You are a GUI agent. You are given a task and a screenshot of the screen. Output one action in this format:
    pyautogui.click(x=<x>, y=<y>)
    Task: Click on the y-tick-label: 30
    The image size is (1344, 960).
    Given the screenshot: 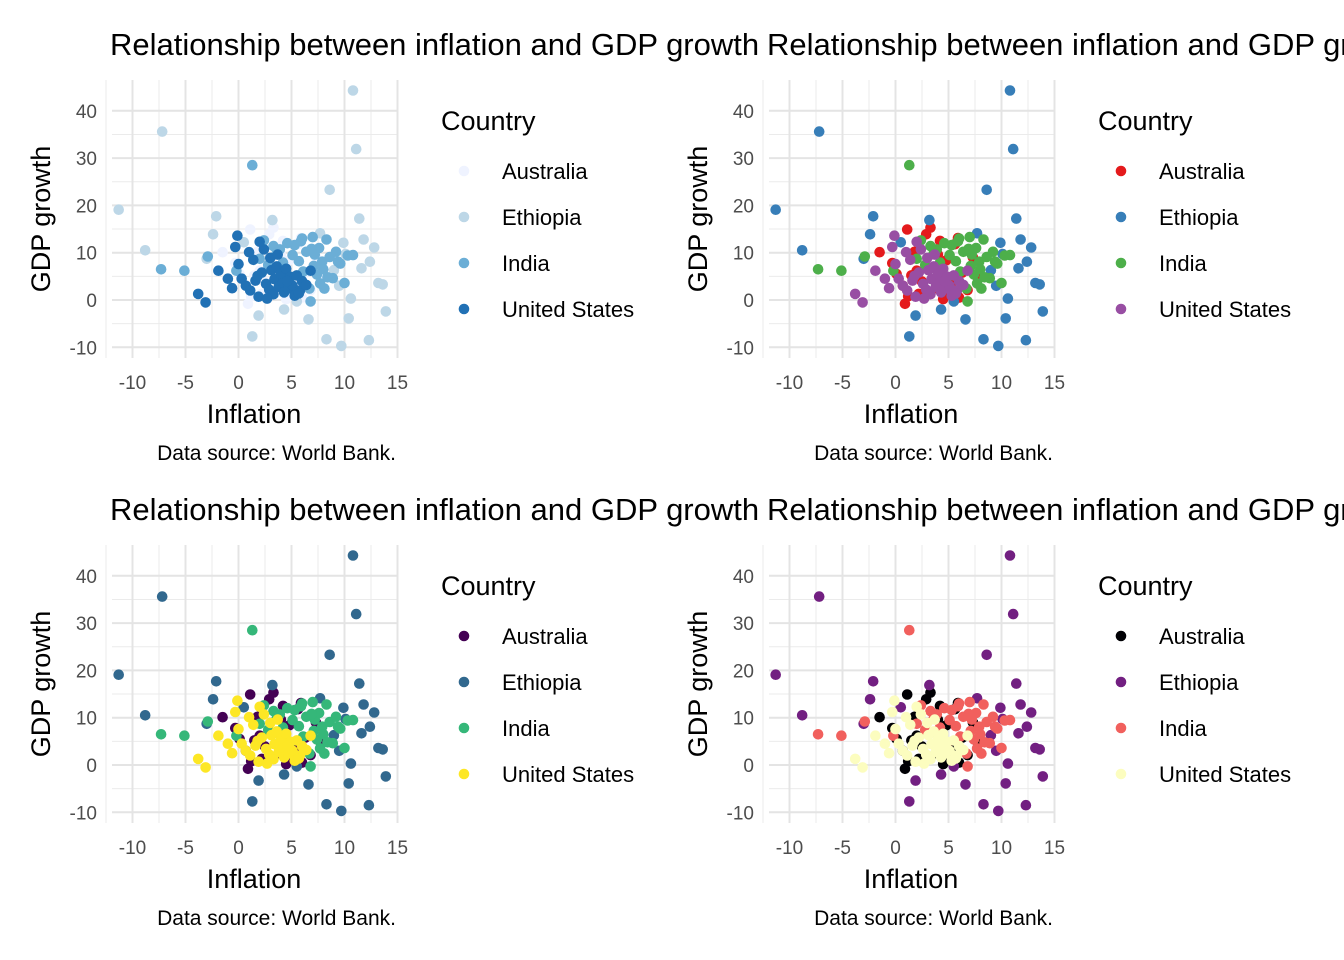 What is the action you would take?
    pyautogui.click(x=86, y=624)
    